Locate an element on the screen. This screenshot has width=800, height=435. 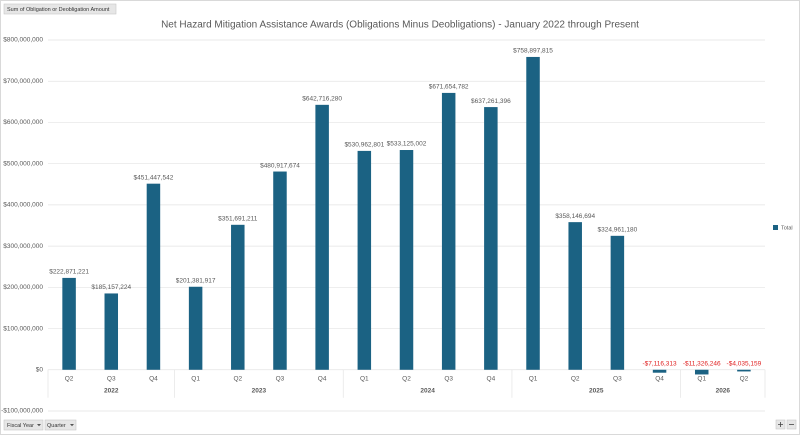
data-label: -$4,035,159 is located at coordinates (744, 363).